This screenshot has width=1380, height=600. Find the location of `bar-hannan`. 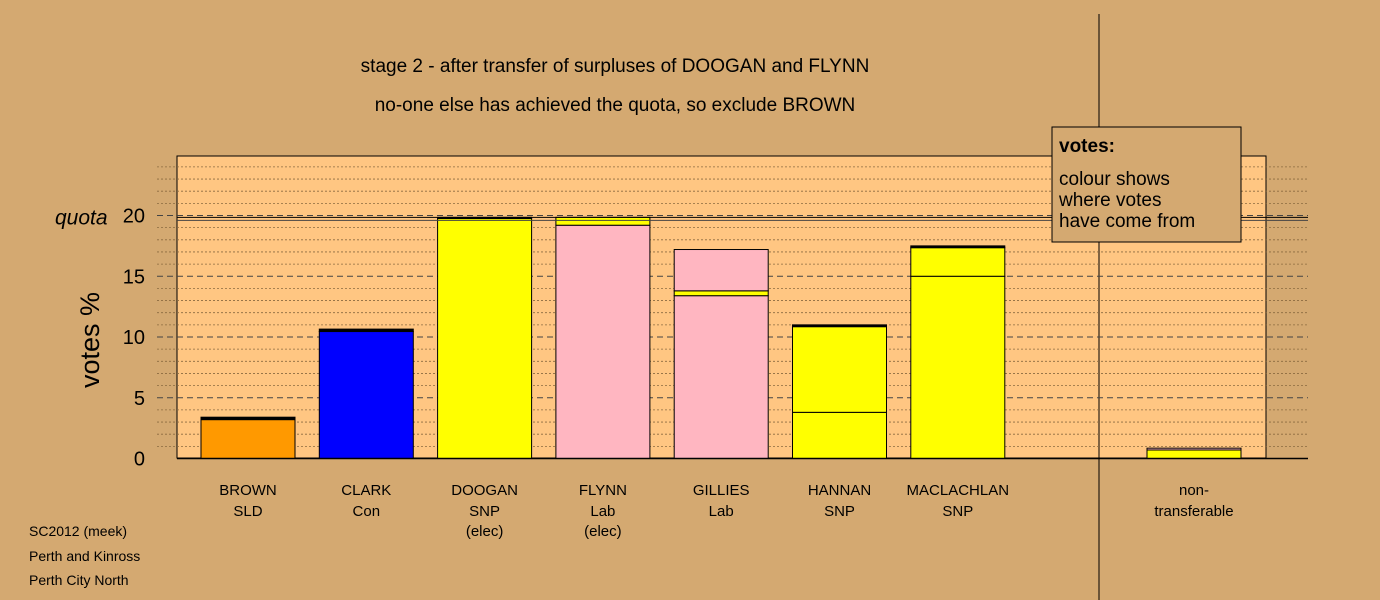

bar-hannan is located at coordinates (839, 391).